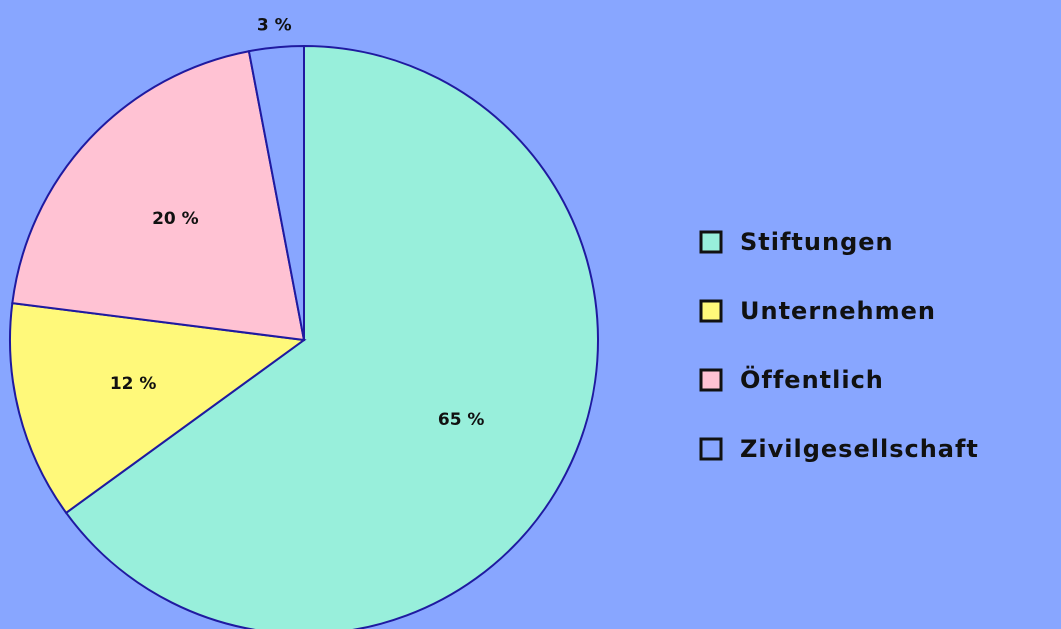  What do you see at coordinates (274, 25) in the screenshot?
I see `data-label: 3 %` at bounding box center [274, 25].